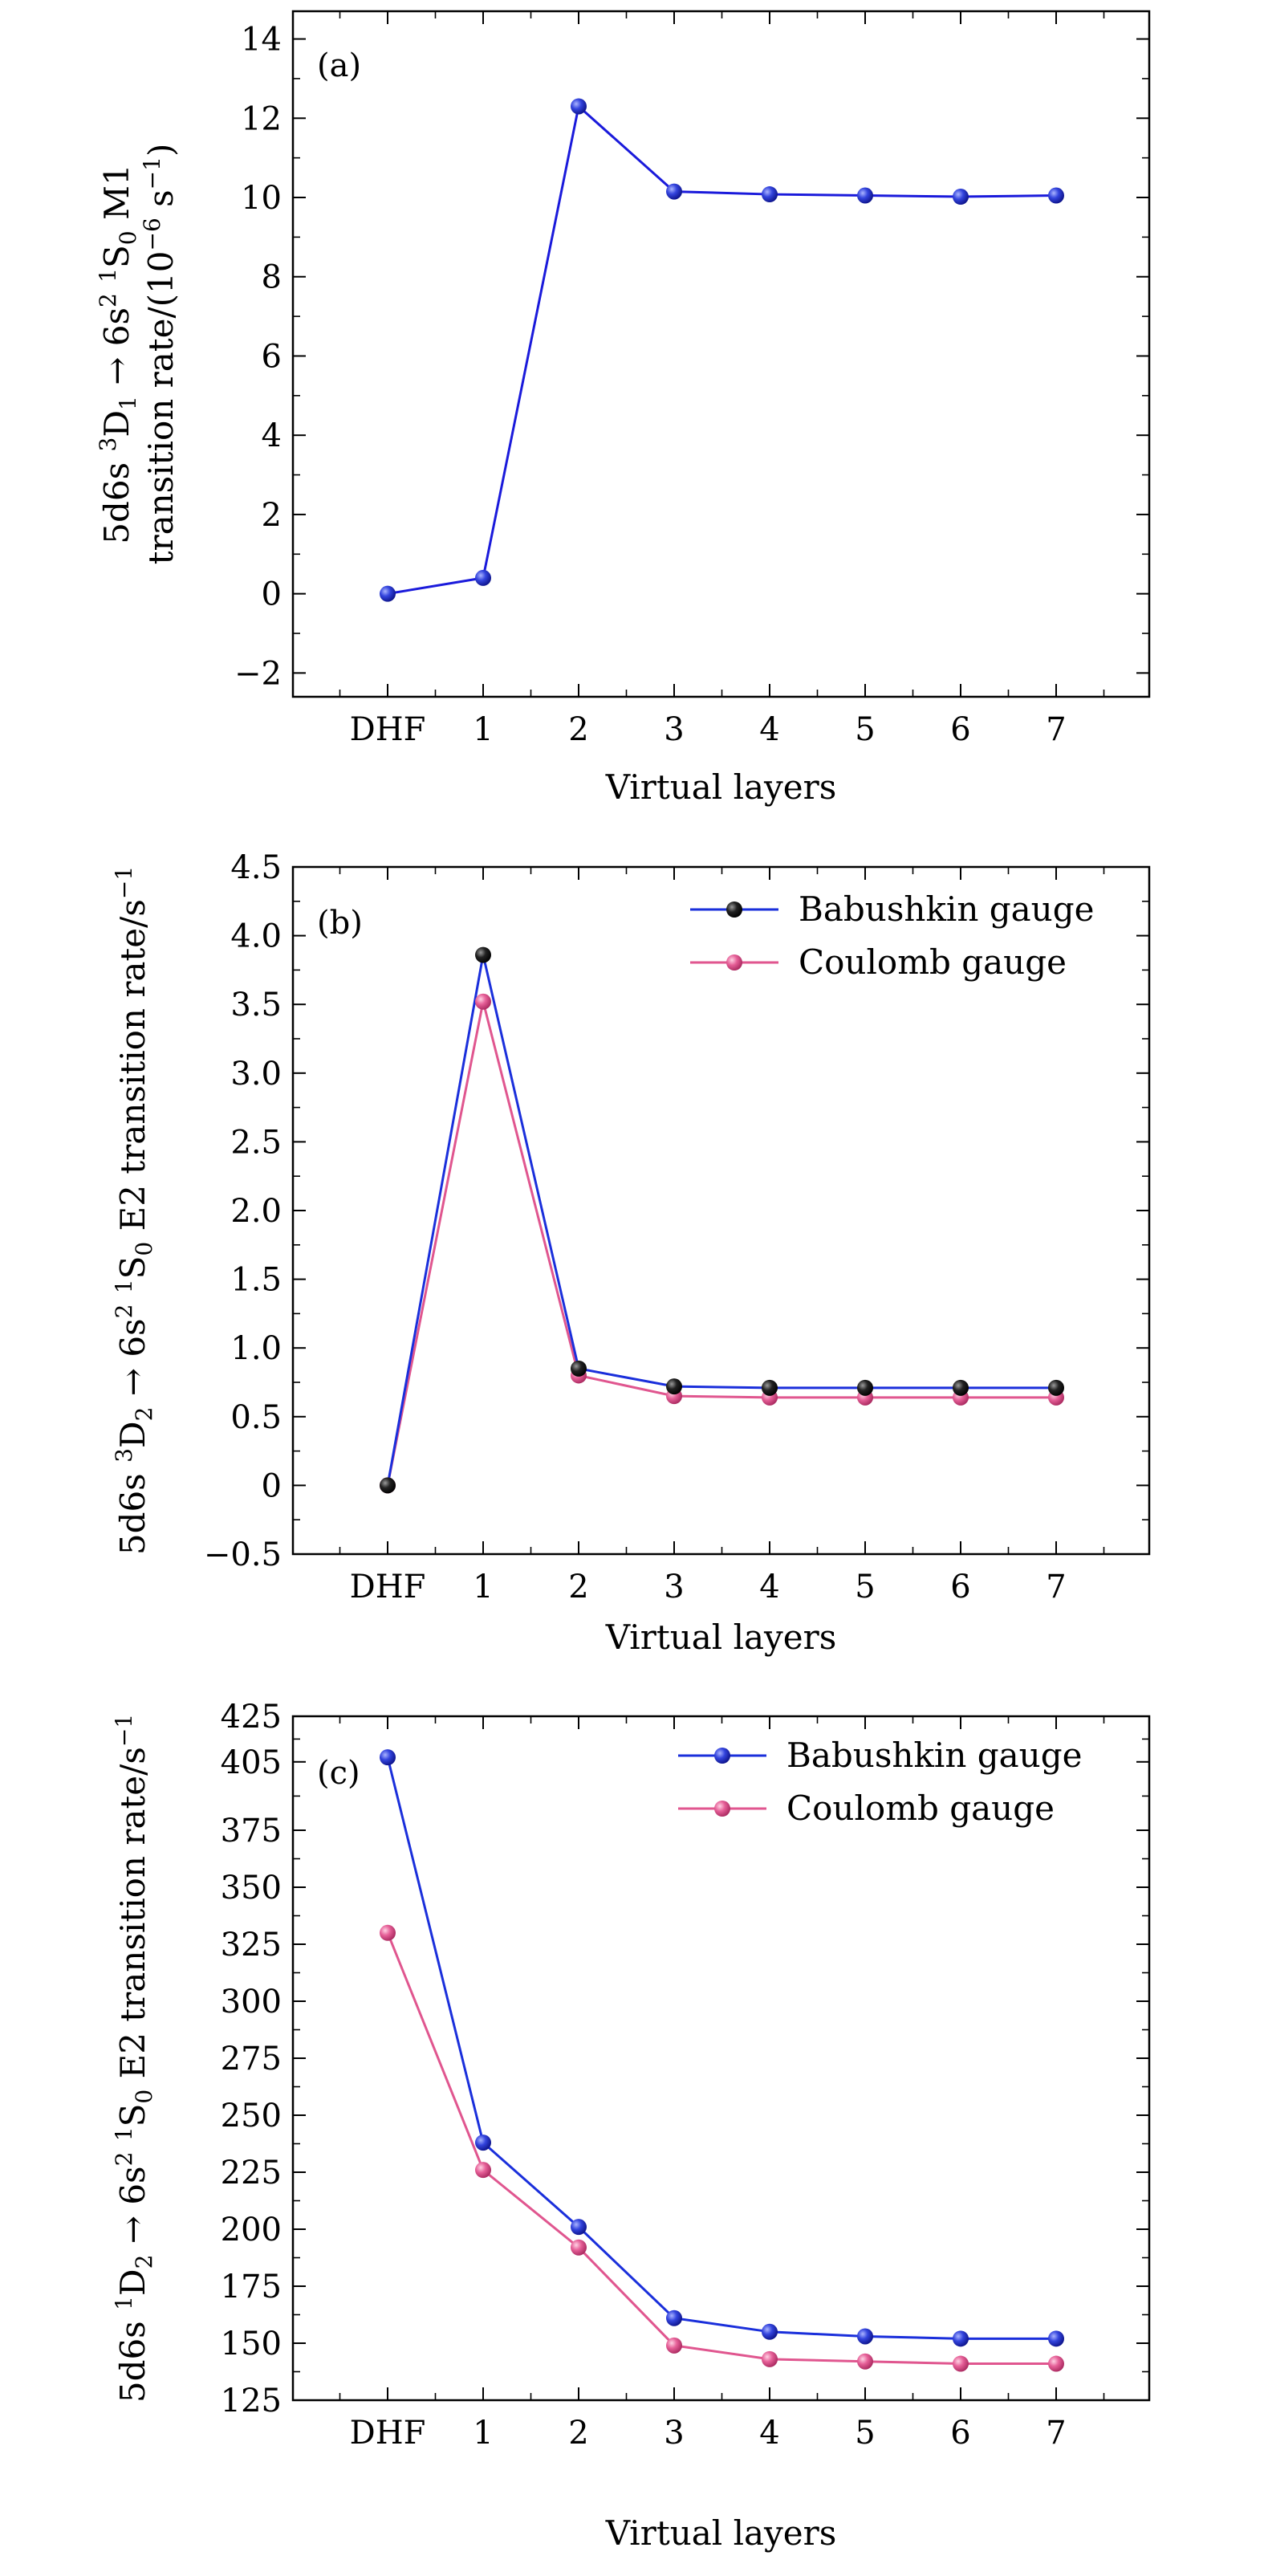  Describe the element at coordinates (256, 1211) in the screenshot. I see `y-tick-label: 2.0` at that location.